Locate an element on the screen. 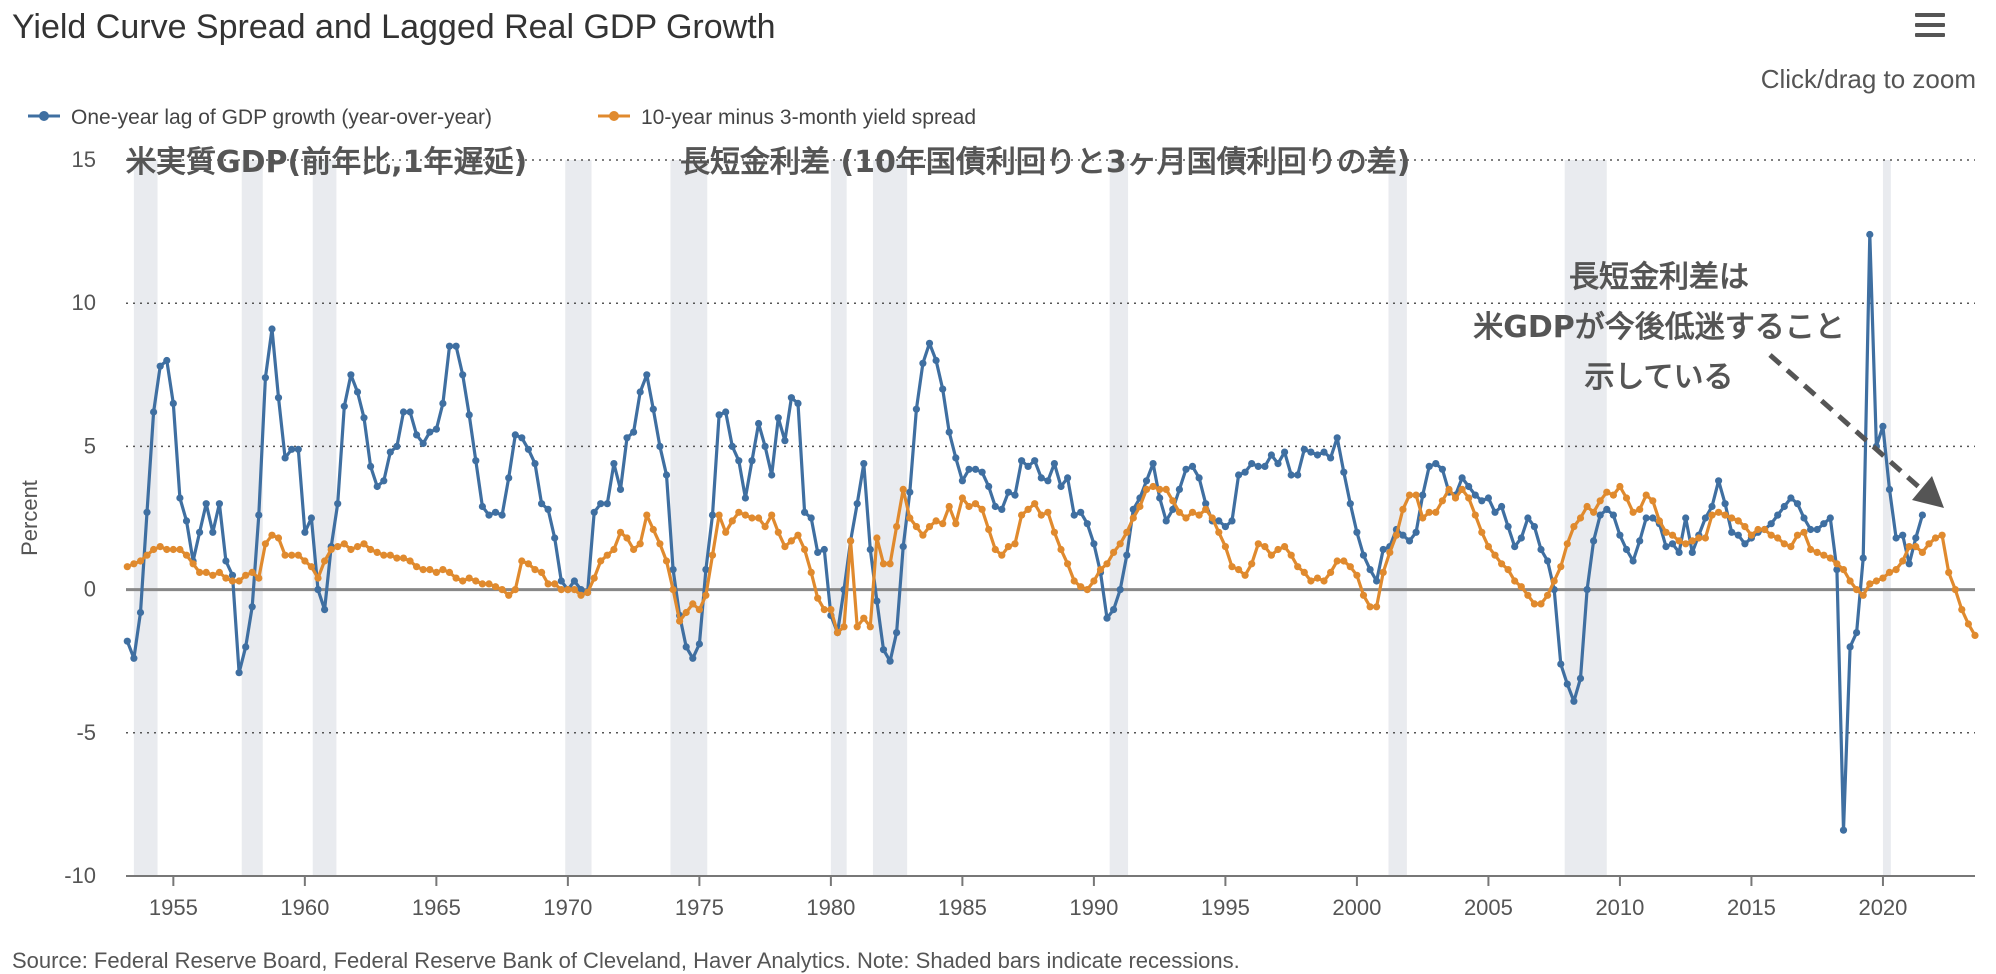 The width and height of the screenshot is (1996, 974). x-tick-label: 2020 is located at coordinates (1882, 907).